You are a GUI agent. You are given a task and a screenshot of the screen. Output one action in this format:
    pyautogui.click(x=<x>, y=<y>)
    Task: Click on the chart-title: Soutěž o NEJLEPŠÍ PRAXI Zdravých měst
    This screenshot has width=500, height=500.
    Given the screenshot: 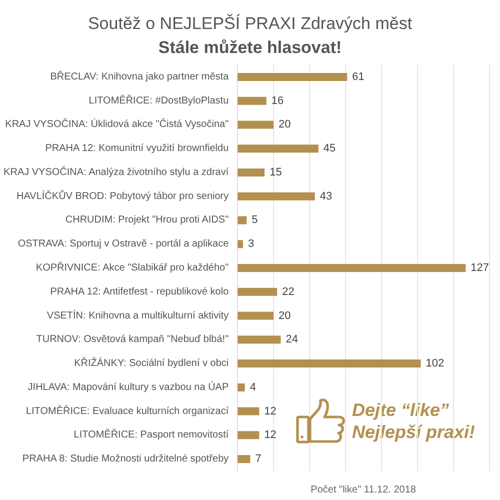 What is the action you would take?
    pyautogui.click(x=250, y=23)
    